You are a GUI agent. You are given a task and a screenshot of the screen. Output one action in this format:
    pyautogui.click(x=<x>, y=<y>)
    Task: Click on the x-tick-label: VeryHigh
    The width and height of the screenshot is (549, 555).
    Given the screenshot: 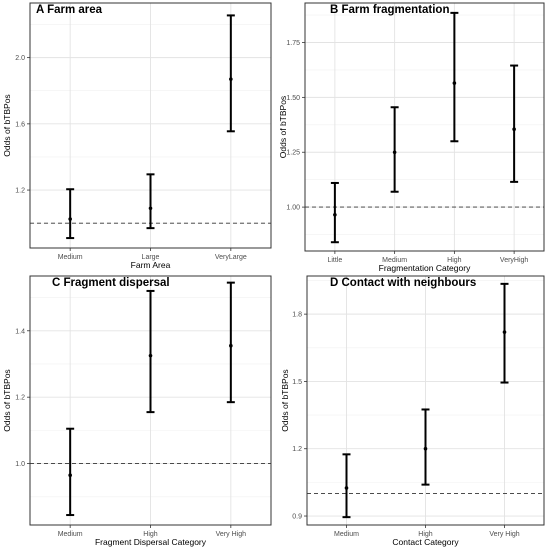 What is the action you would take?
    pyautogui.click(x=514, y=260)
    